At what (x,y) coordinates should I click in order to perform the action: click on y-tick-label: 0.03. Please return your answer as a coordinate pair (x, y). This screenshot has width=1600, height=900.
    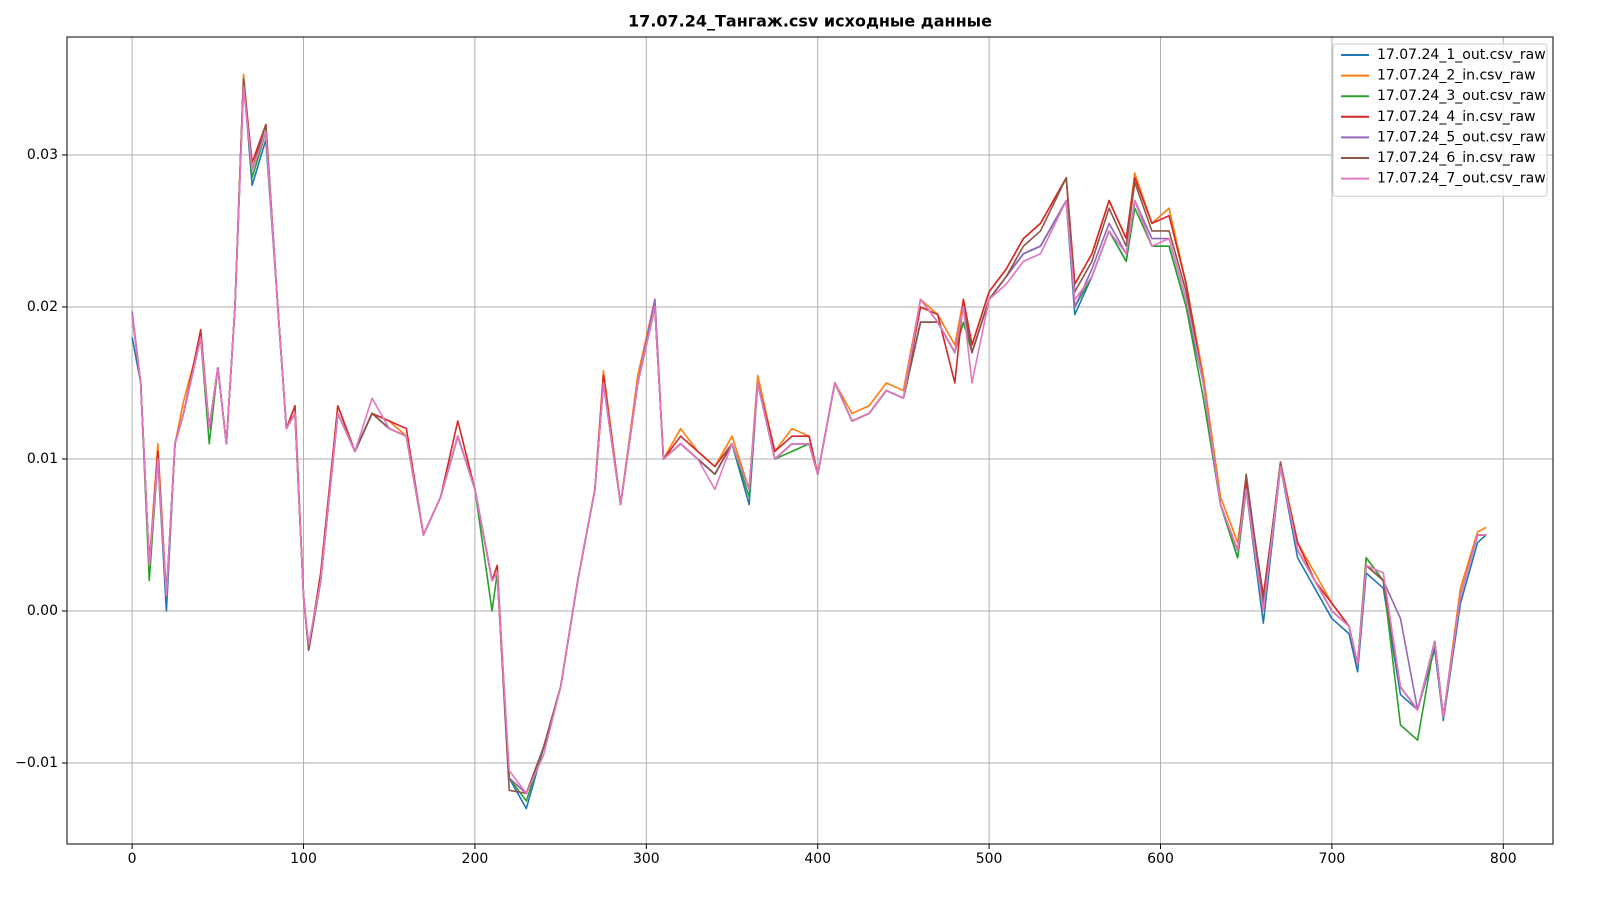
    Looking at the image, I should click on (42, 155).